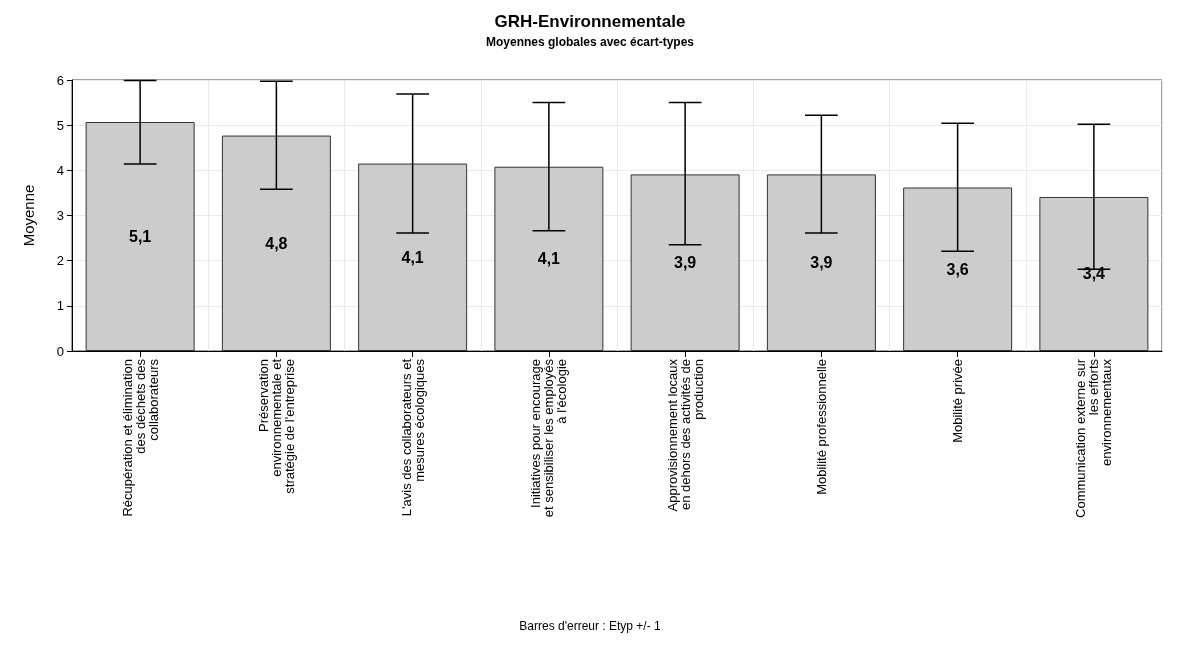 This screenshot has height=648, width=1180. Describe the element at coordinates (60, 125) in the screenshot. I see `y-tick-label: 5` at that location.